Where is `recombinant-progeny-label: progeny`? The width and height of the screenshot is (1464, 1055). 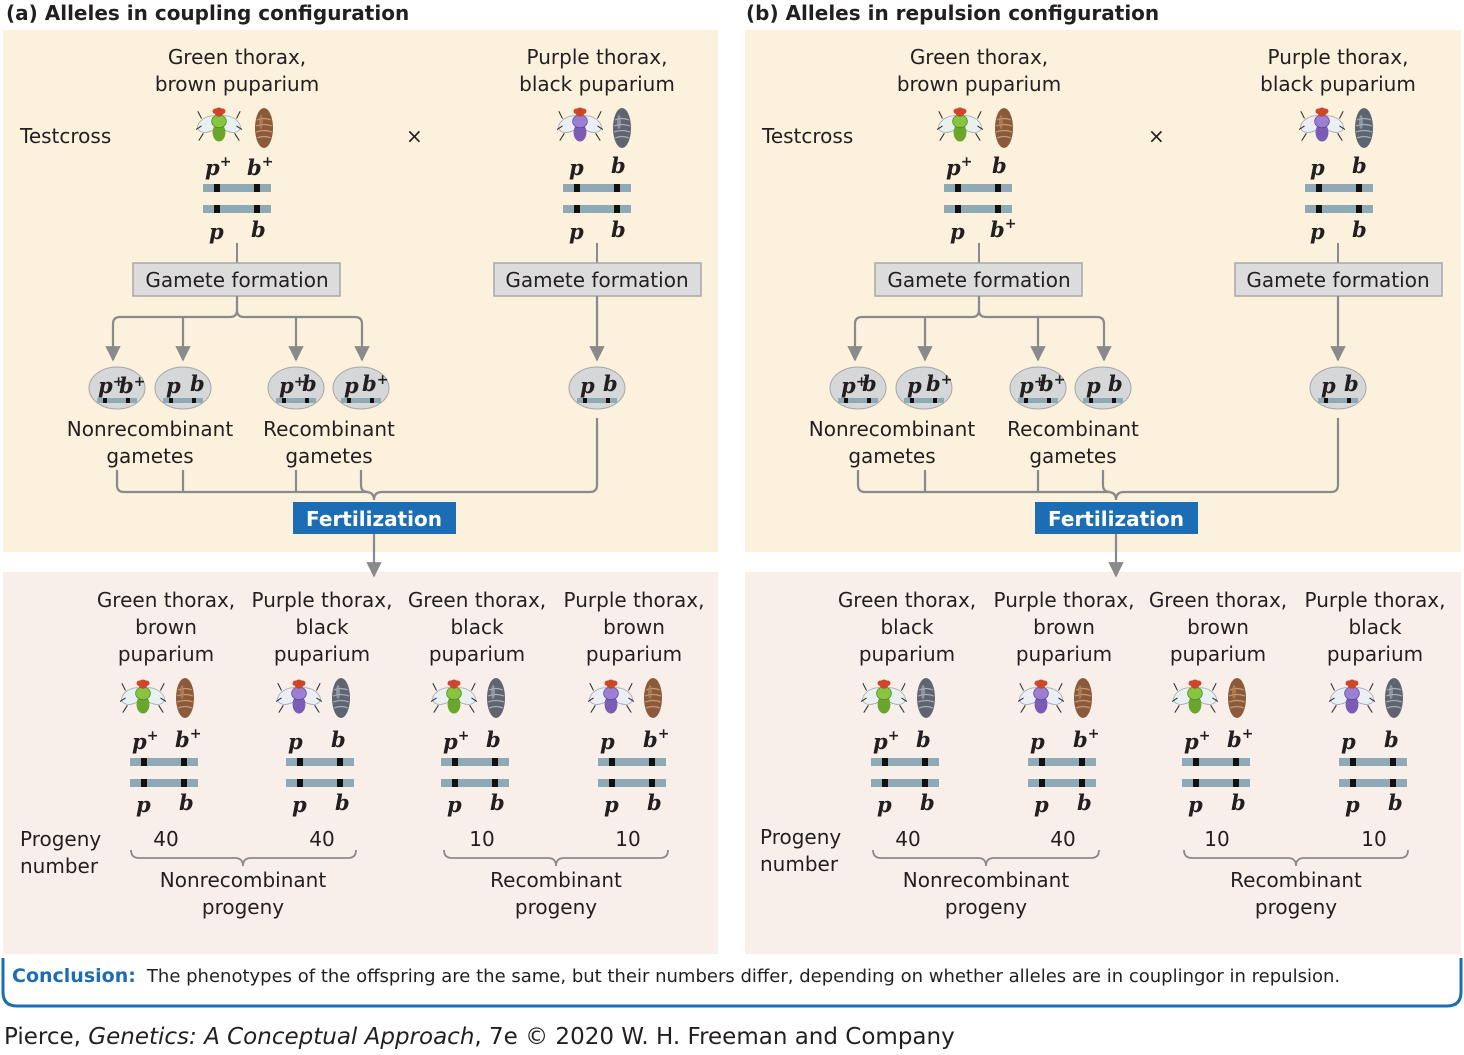
recombinant-progeny-label: progeny is located at coordinates (556, 907).